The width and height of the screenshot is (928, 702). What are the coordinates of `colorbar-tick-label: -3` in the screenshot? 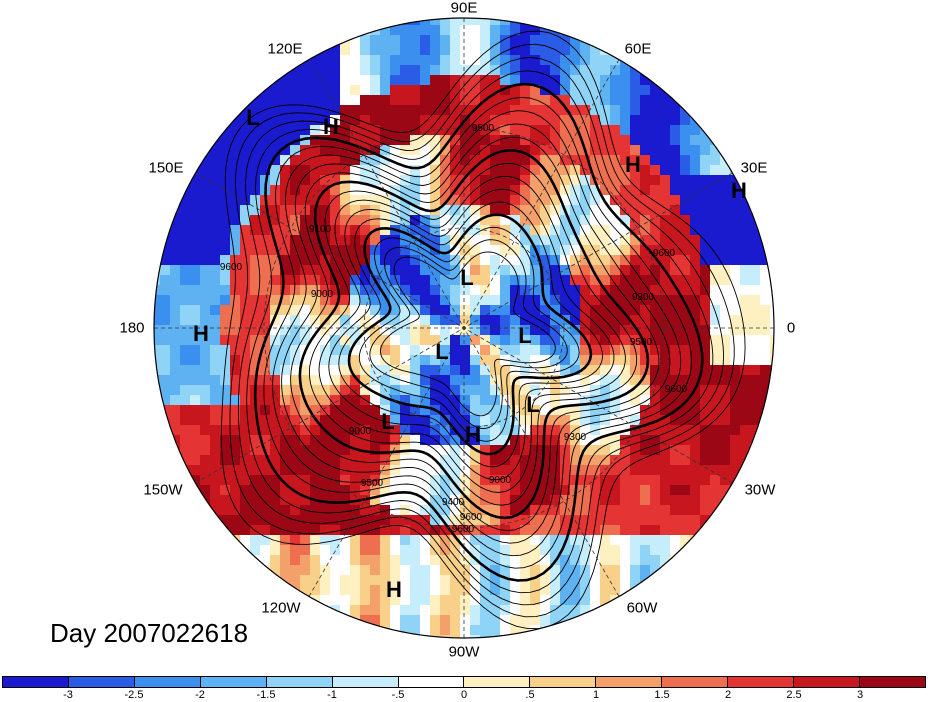 It's located at (68, 695).